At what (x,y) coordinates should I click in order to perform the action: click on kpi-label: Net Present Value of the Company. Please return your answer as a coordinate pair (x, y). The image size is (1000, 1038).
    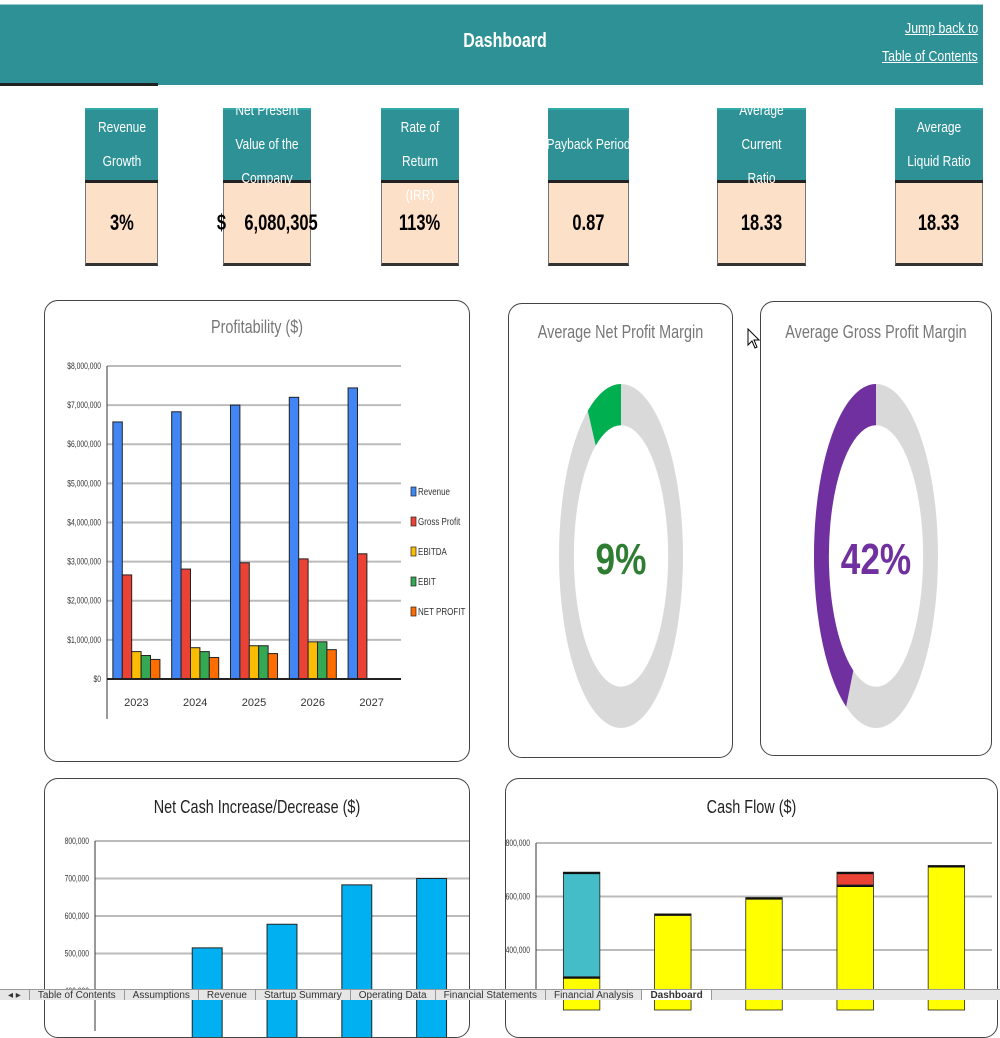
    Looking at the image, I should click on (267, 145).